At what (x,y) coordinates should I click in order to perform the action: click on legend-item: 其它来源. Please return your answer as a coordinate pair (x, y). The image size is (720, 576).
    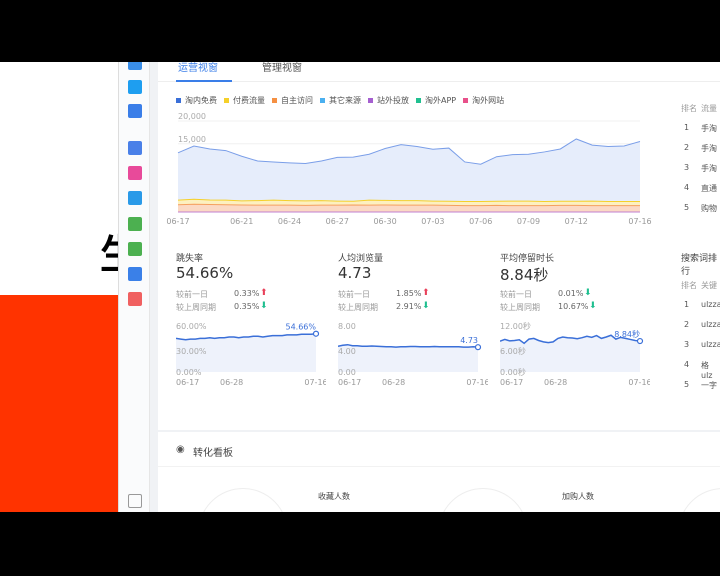
    Looking at the image, I should click on (340, 100).